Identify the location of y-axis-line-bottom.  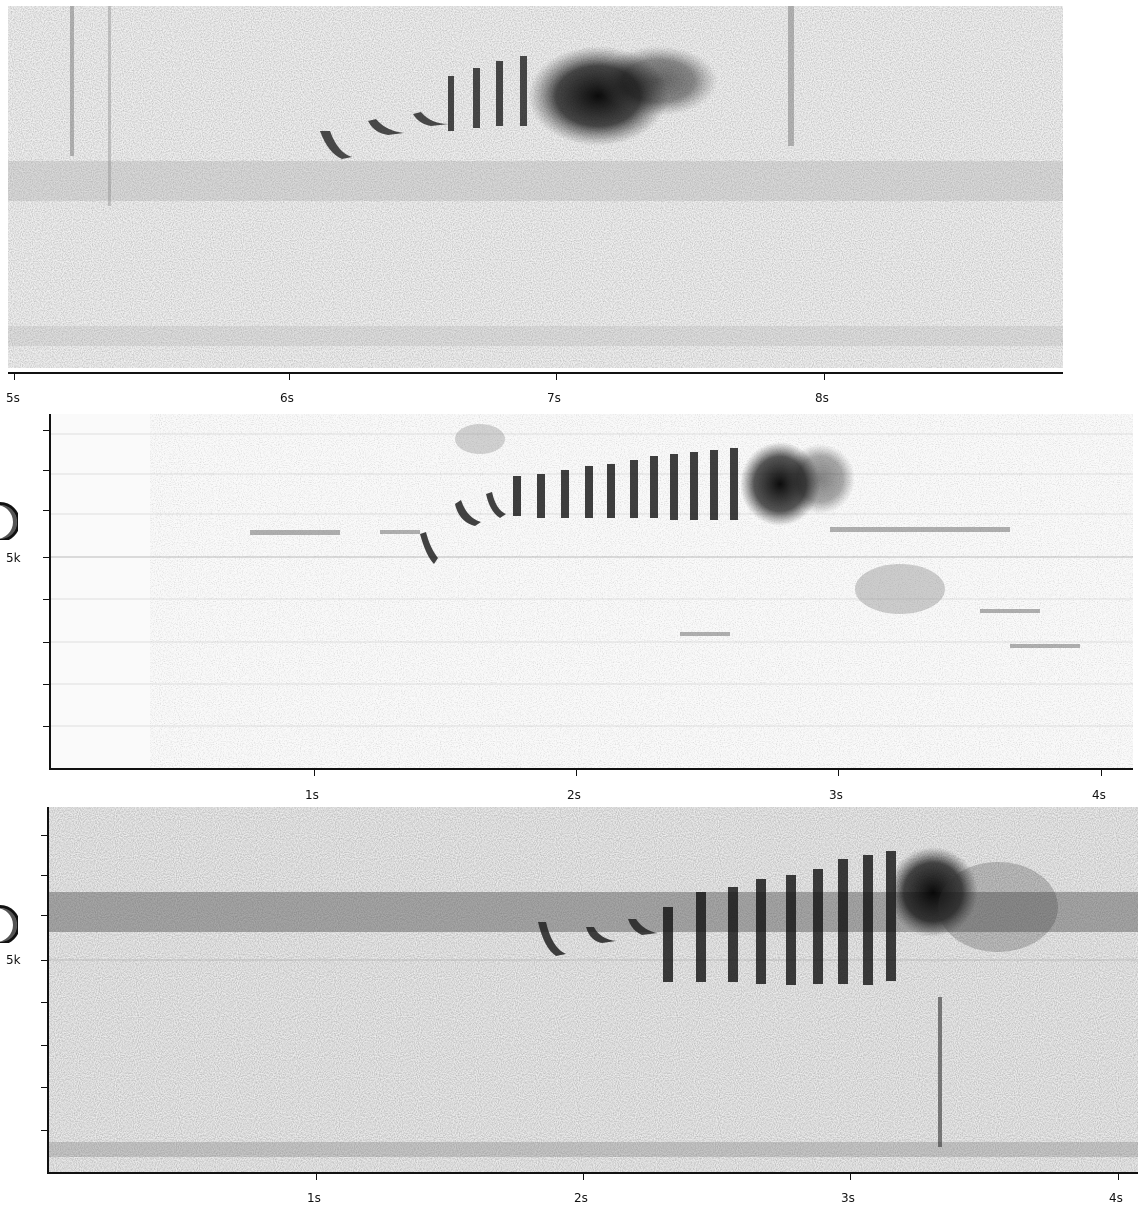
(48, 990).